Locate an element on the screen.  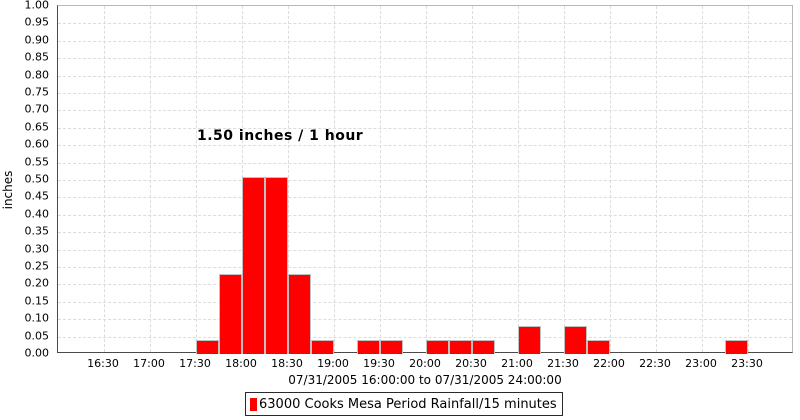
x-tick-label: 18:00 is located at coordinates (241, 363).